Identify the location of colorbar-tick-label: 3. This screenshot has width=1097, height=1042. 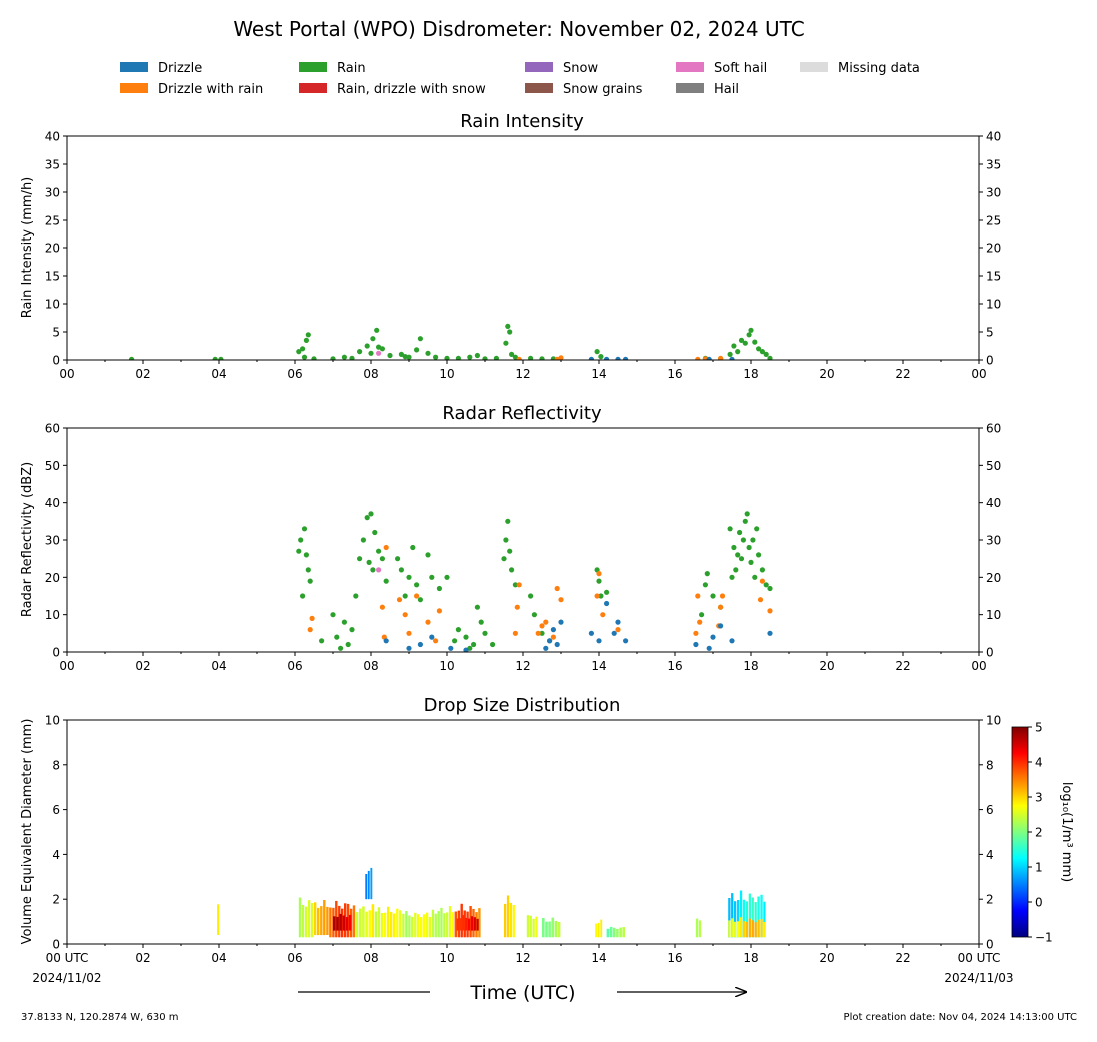
(1039, 798).